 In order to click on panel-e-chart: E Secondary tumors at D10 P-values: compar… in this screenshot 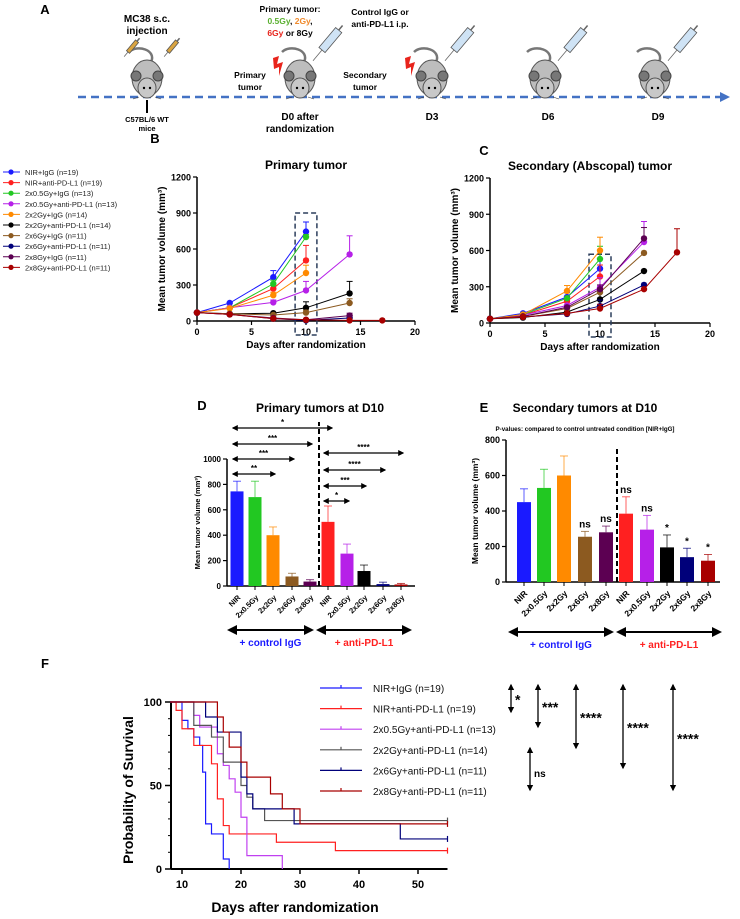, I will do `click(596, 525)`.